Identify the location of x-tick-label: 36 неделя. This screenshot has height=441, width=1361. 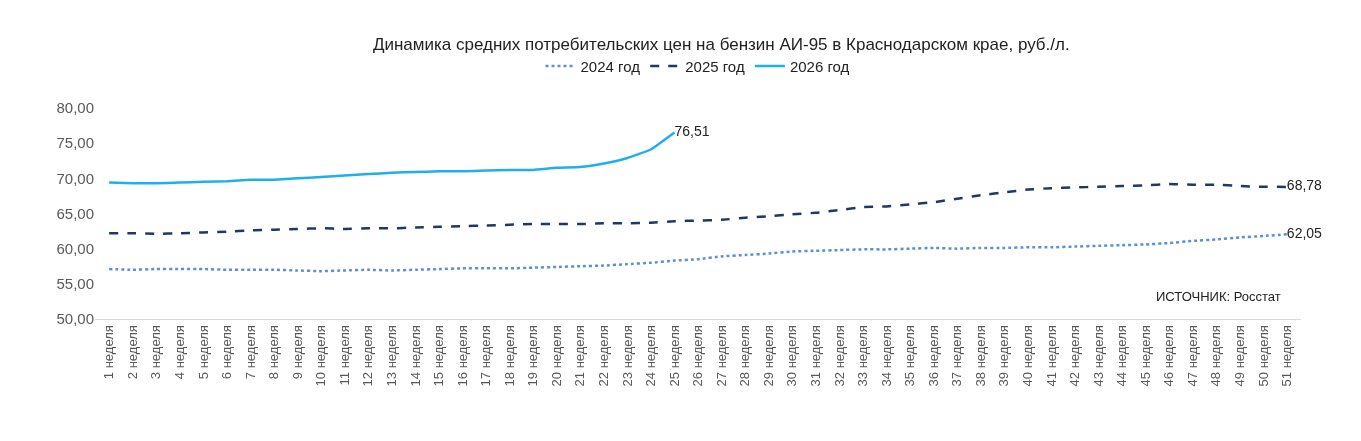
(933, 356).